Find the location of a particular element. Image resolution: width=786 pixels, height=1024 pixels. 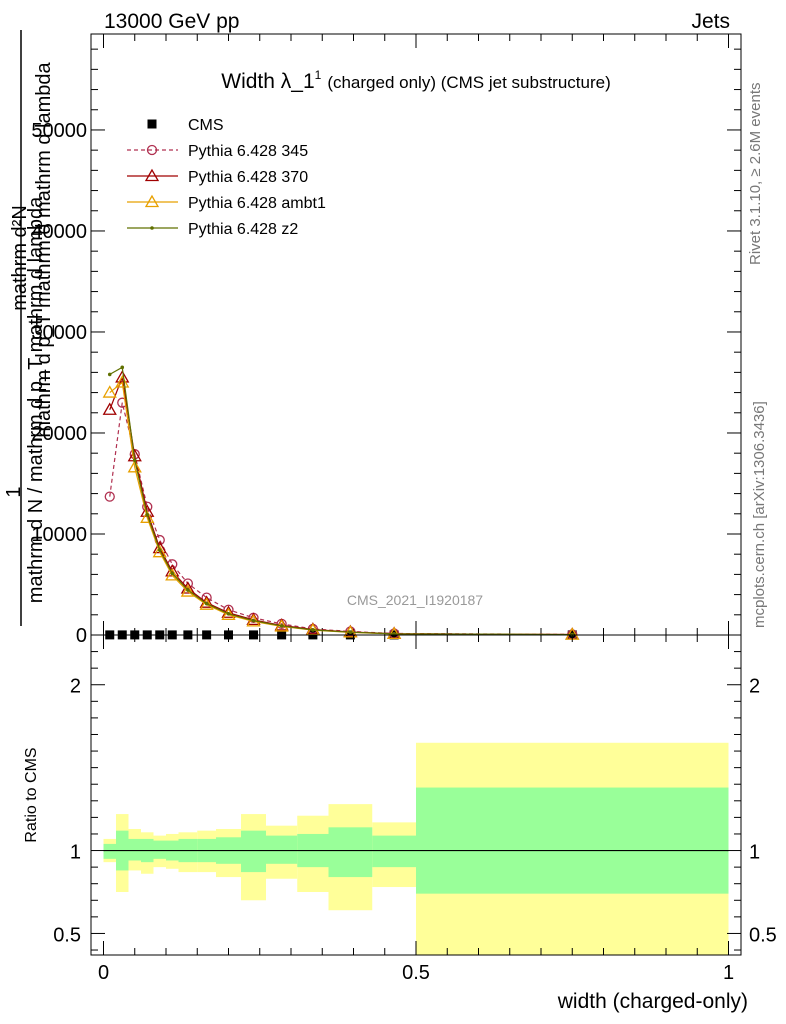

ratio-xtick-label: 0.5 is located at coordinates (416, 973).